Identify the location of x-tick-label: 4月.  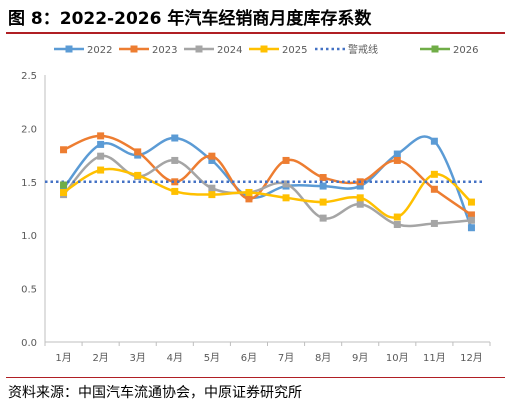
(175, 358).